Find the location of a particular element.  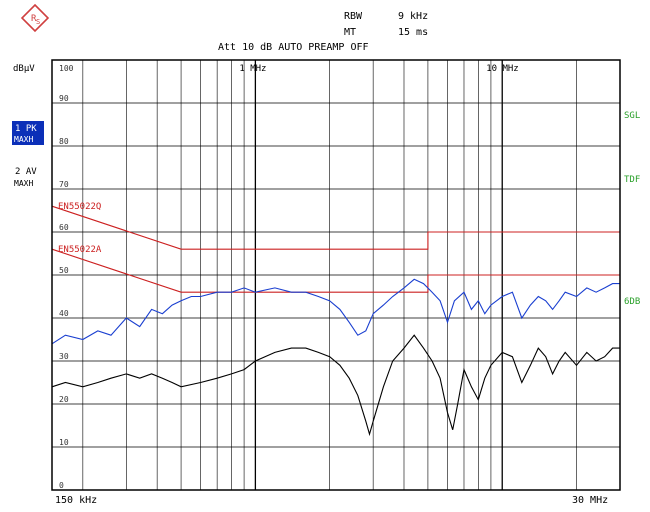

x-tick-labels: 1 MHz 10 MHz is located at coordinates (378, 69).